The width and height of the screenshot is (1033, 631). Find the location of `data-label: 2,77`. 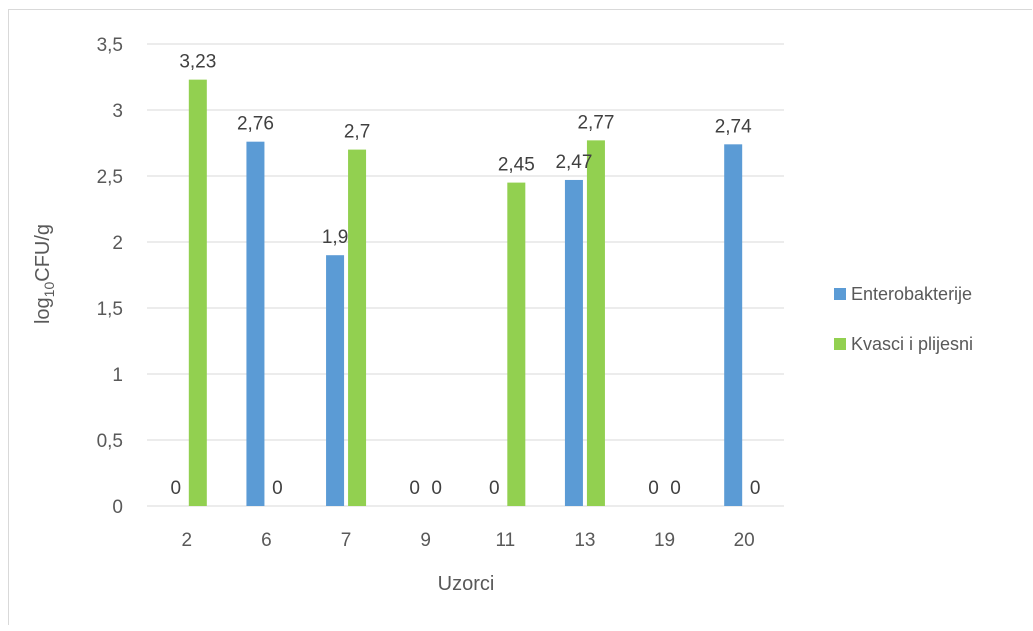

data-label: 2,77 is located at coordinates (595, 122).